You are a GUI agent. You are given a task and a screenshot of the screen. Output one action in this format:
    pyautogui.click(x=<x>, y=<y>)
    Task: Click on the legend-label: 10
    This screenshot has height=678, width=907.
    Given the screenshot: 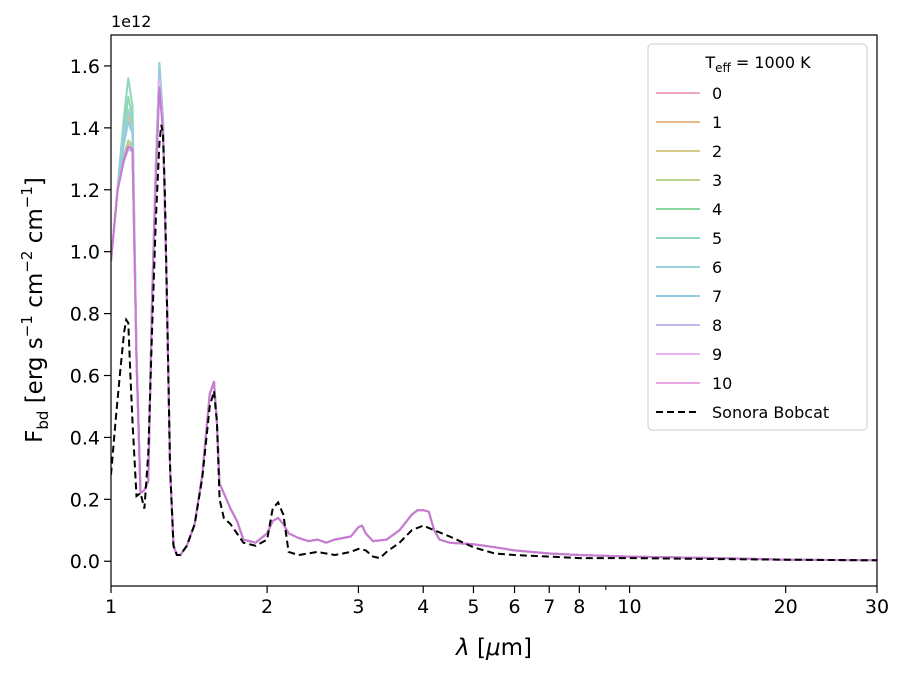 What is the action you would take?
    pyautogui.click(x=722, y=383)
    